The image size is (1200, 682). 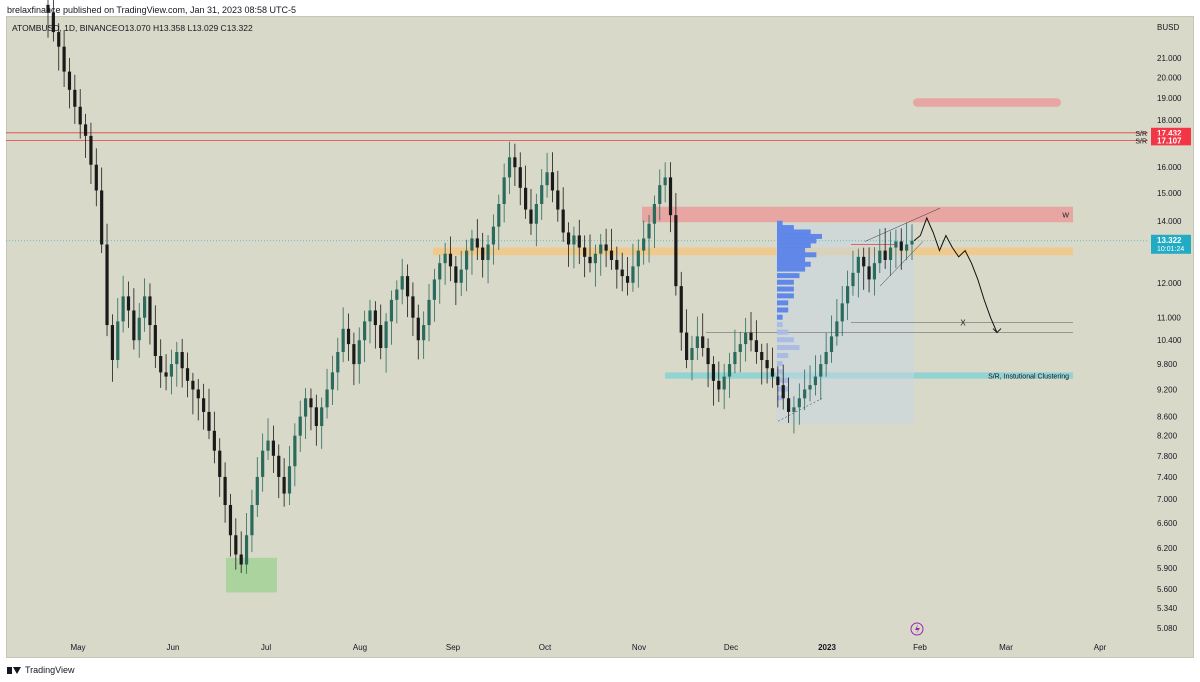 What do you see at coordinates (1169, 318) in the screenshot?
I see `y-tick-label: 11.000` at bounding box center [1169, 318].